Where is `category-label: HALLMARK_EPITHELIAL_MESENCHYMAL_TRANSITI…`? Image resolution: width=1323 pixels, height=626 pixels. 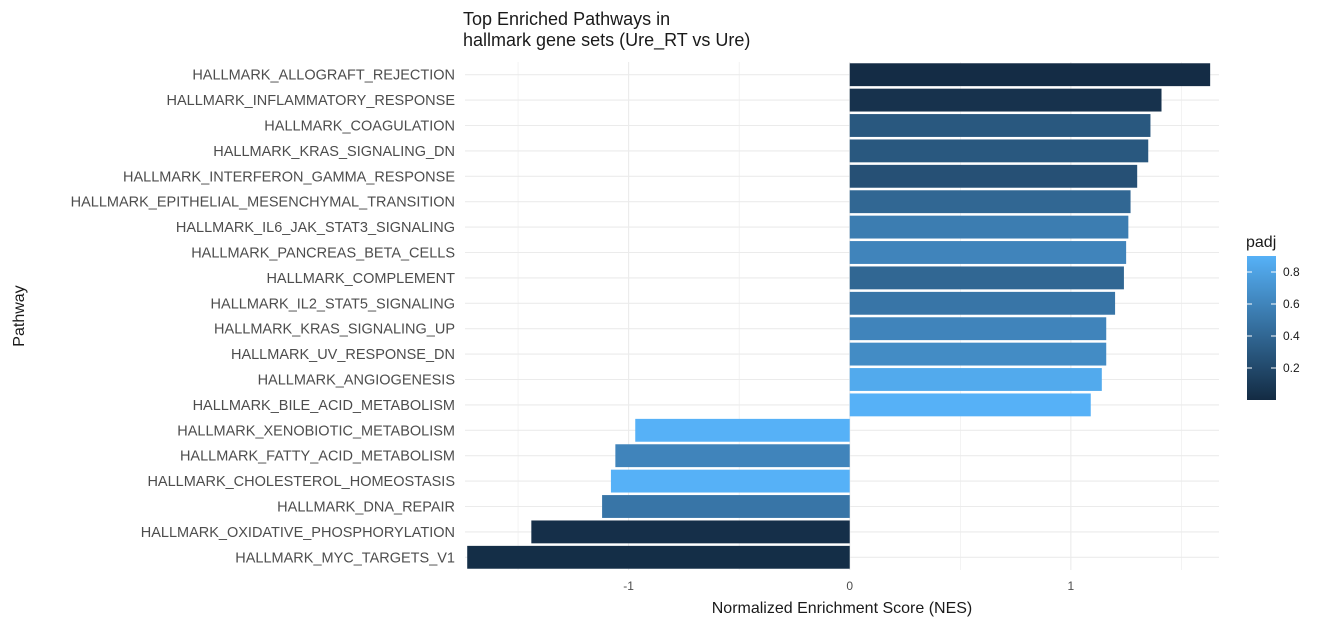 category-label: HALLMARK_EPITHELIAL_MESENCHYMAL_TRANSITI… is located at coordinates (263, 203).